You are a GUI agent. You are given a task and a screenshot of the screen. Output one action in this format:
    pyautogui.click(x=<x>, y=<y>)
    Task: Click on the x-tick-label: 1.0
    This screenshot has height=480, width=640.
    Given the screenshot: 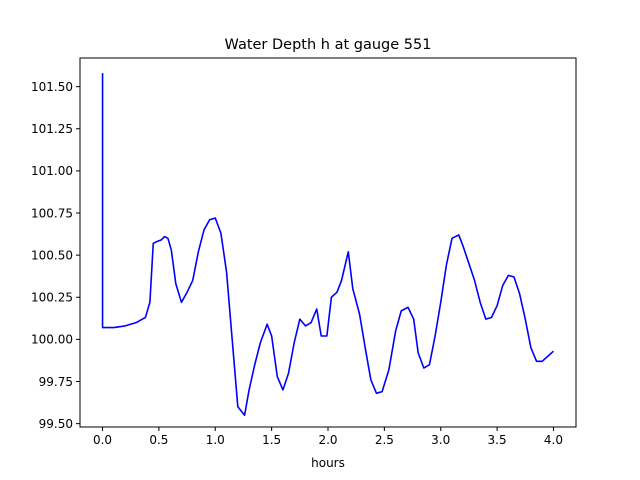 What is the action you would take?
    pyautogui.click(x=215, y=440)
    